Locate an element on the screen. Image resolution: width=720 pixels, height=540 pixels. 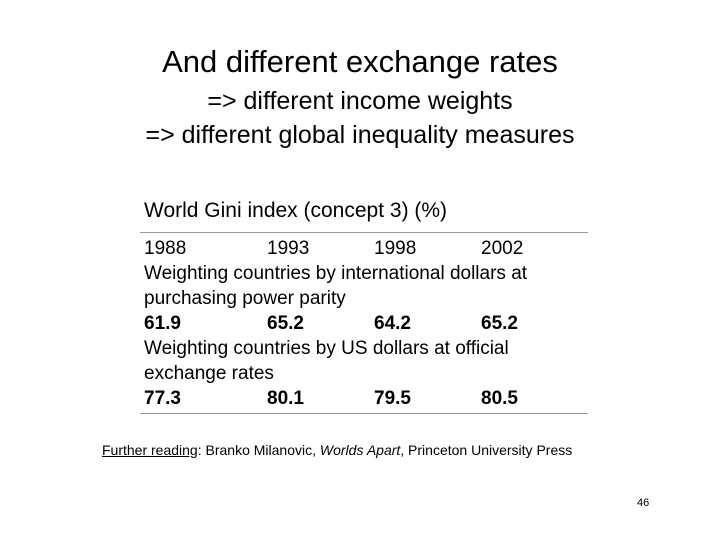
value-cell: 79.5 is located at coordinates (392, 398).